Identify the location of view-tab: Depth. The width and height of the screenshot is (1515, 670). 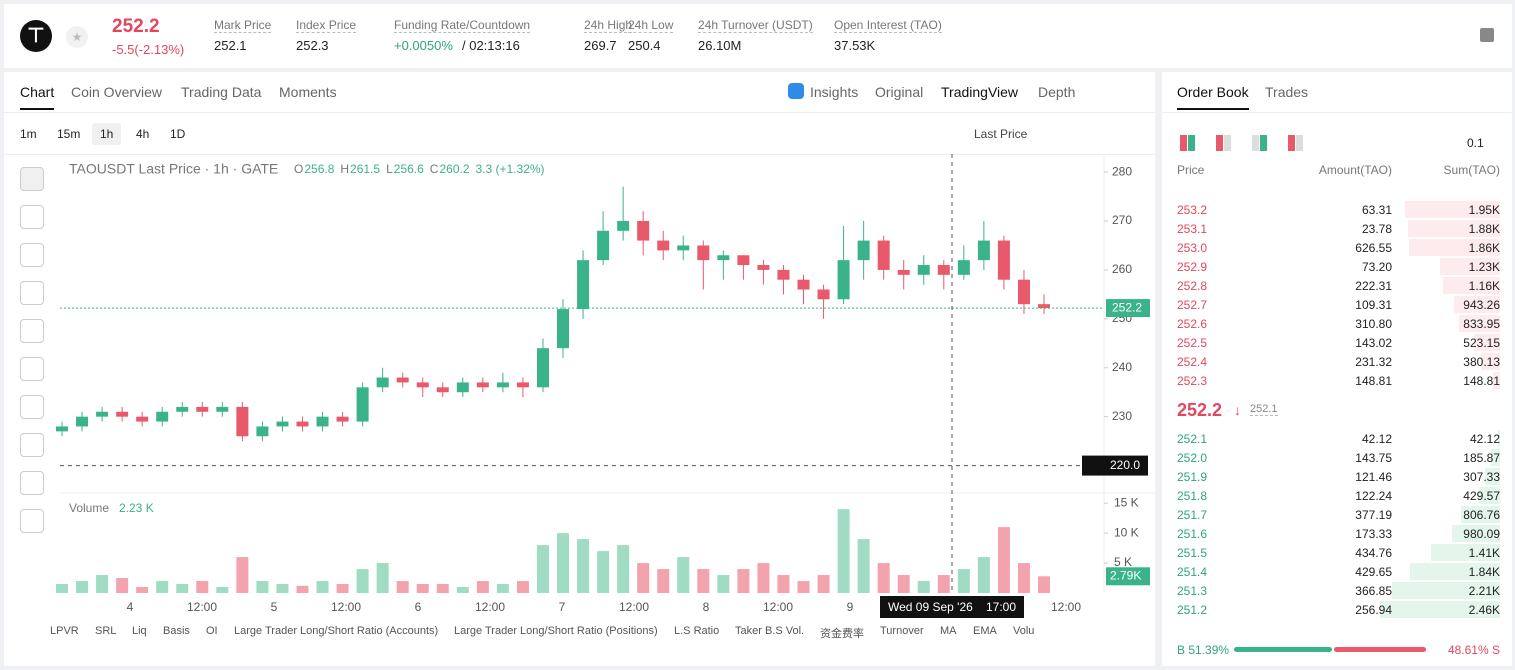
(1057, 92).